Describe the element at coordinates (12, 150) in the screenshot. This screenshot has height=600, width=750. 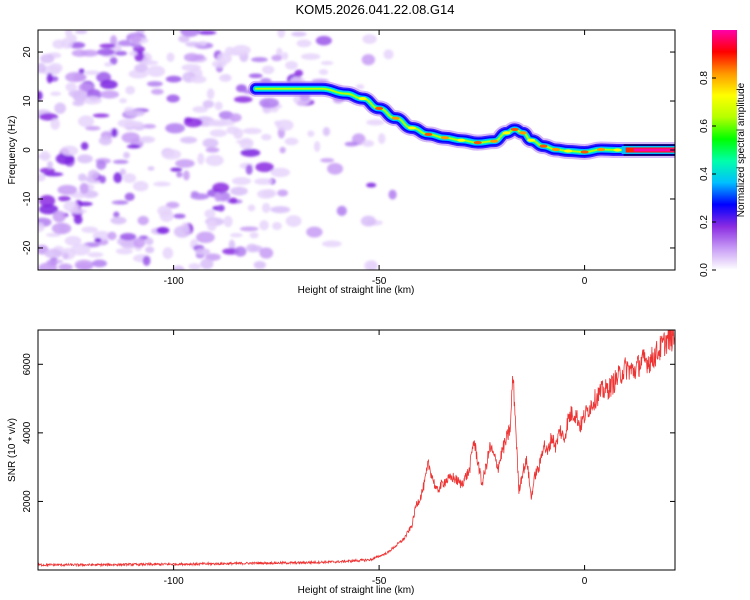
I see `spectrogram-y-axis-label: Frequency (Hz)` at that location.